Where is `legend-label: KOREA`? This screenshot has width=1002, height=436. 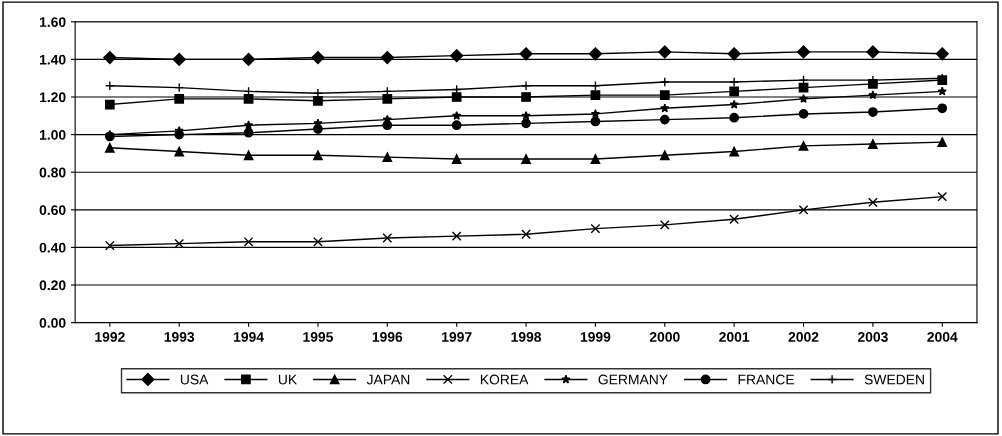 legend-label: KOREA is located at coordinates (504, 379).